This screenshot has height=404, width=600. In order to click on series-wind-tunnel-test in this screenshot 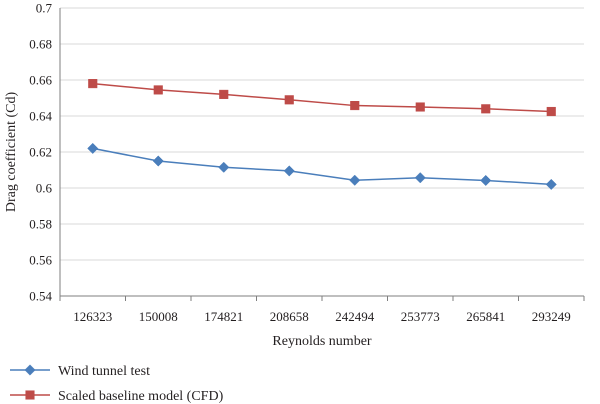, I will do `click(322, 166)`.